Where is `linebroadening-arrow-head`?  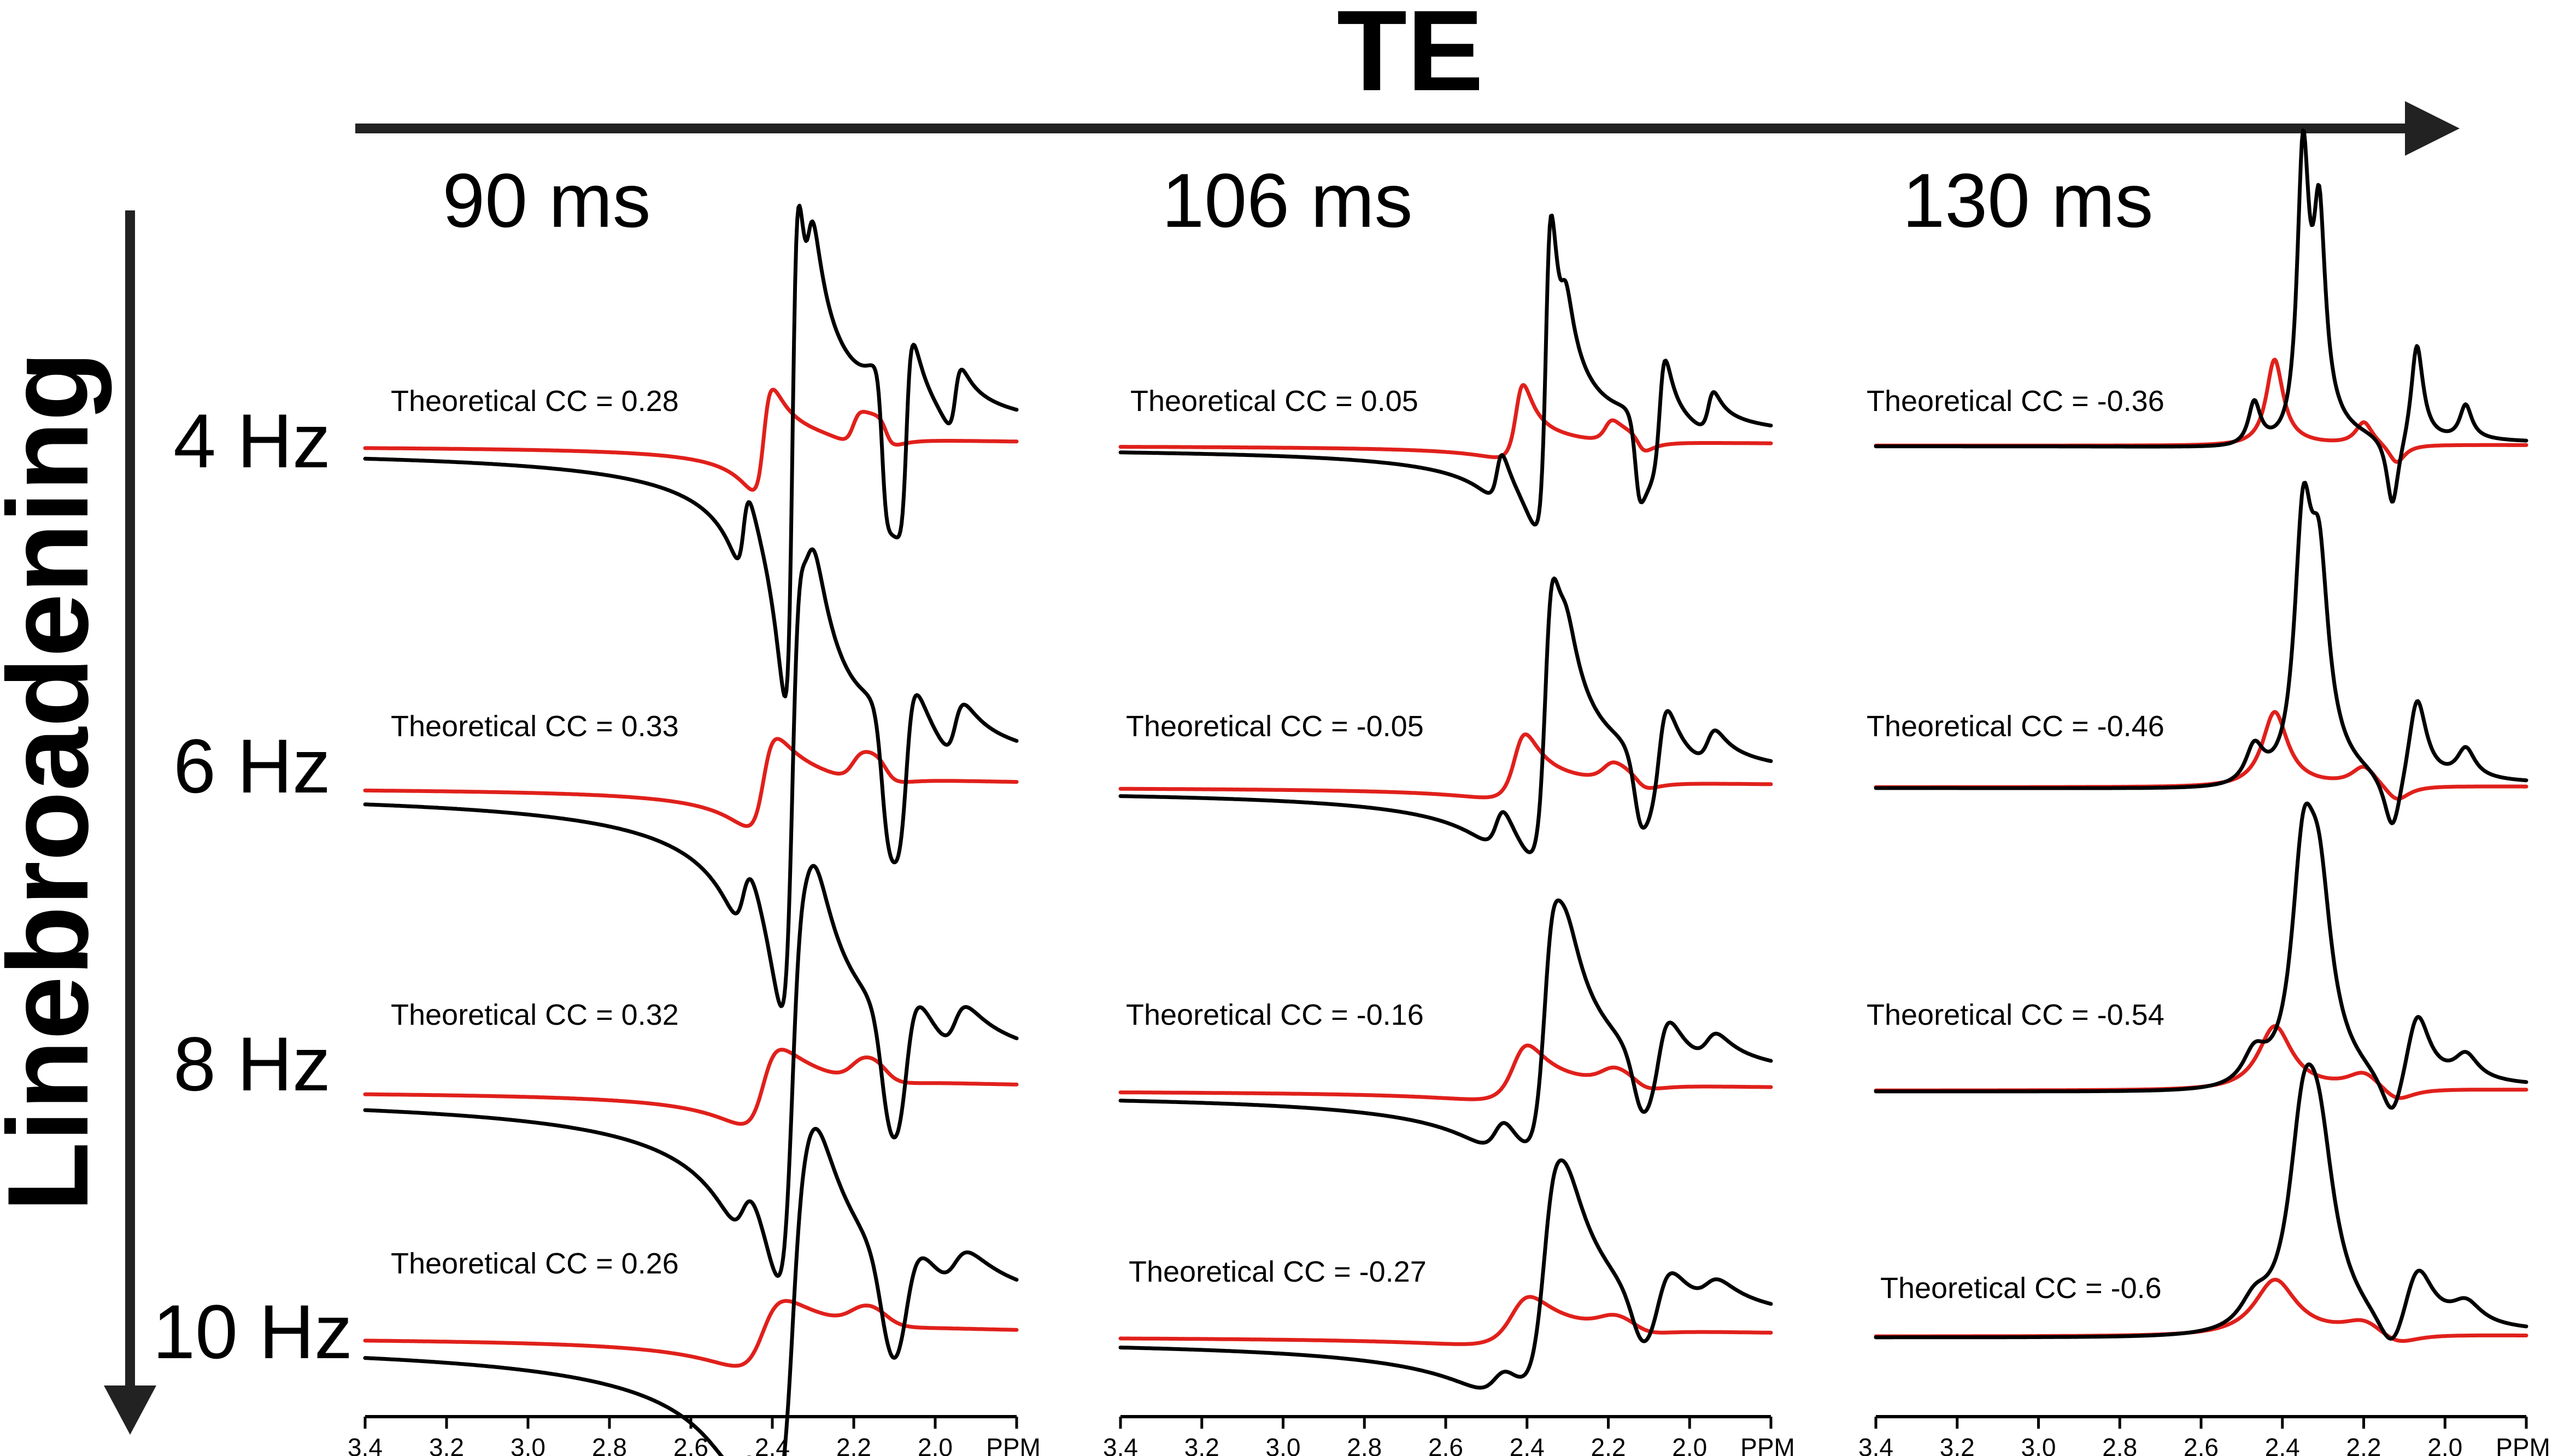 linebroadening-arrow-head is located at coordinates (130, 1410).